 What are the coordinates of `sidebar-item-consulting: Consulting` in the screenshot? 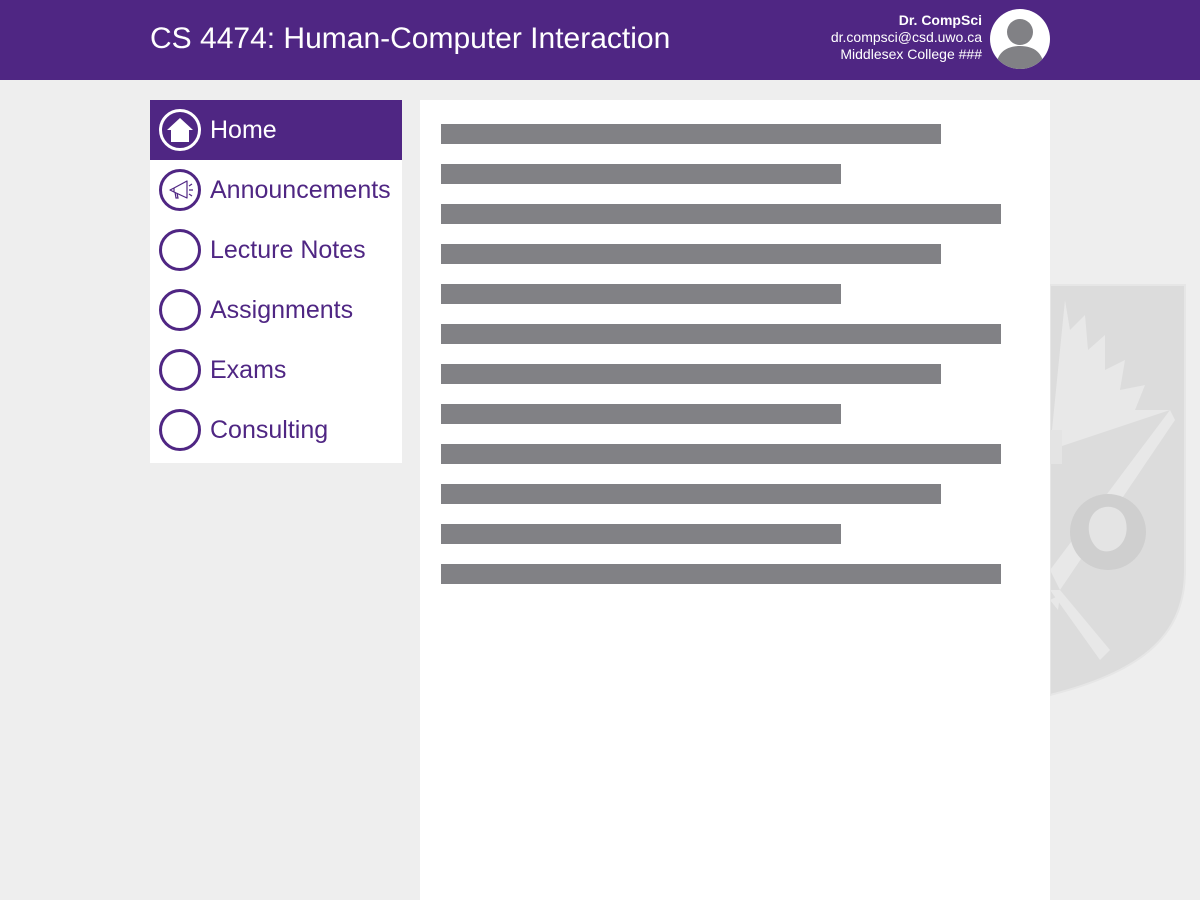 It's located at (276, 430).